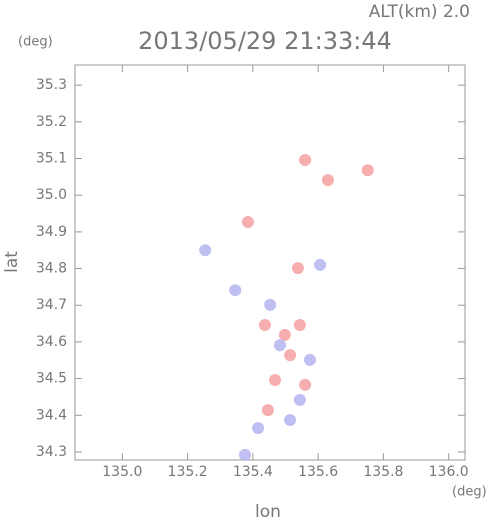 The height and width of the screenshot is (521, 491). What do you see at coordinates (122, 472) in the screenshot?
I see `x-tick-label: 135.0` at bounding box center [122, 472].